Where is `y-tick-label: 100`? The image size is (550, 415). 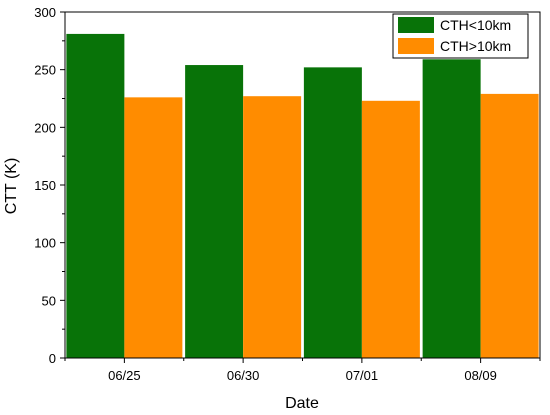 y-tick-label: 100 is located at coordinates (45, 243).